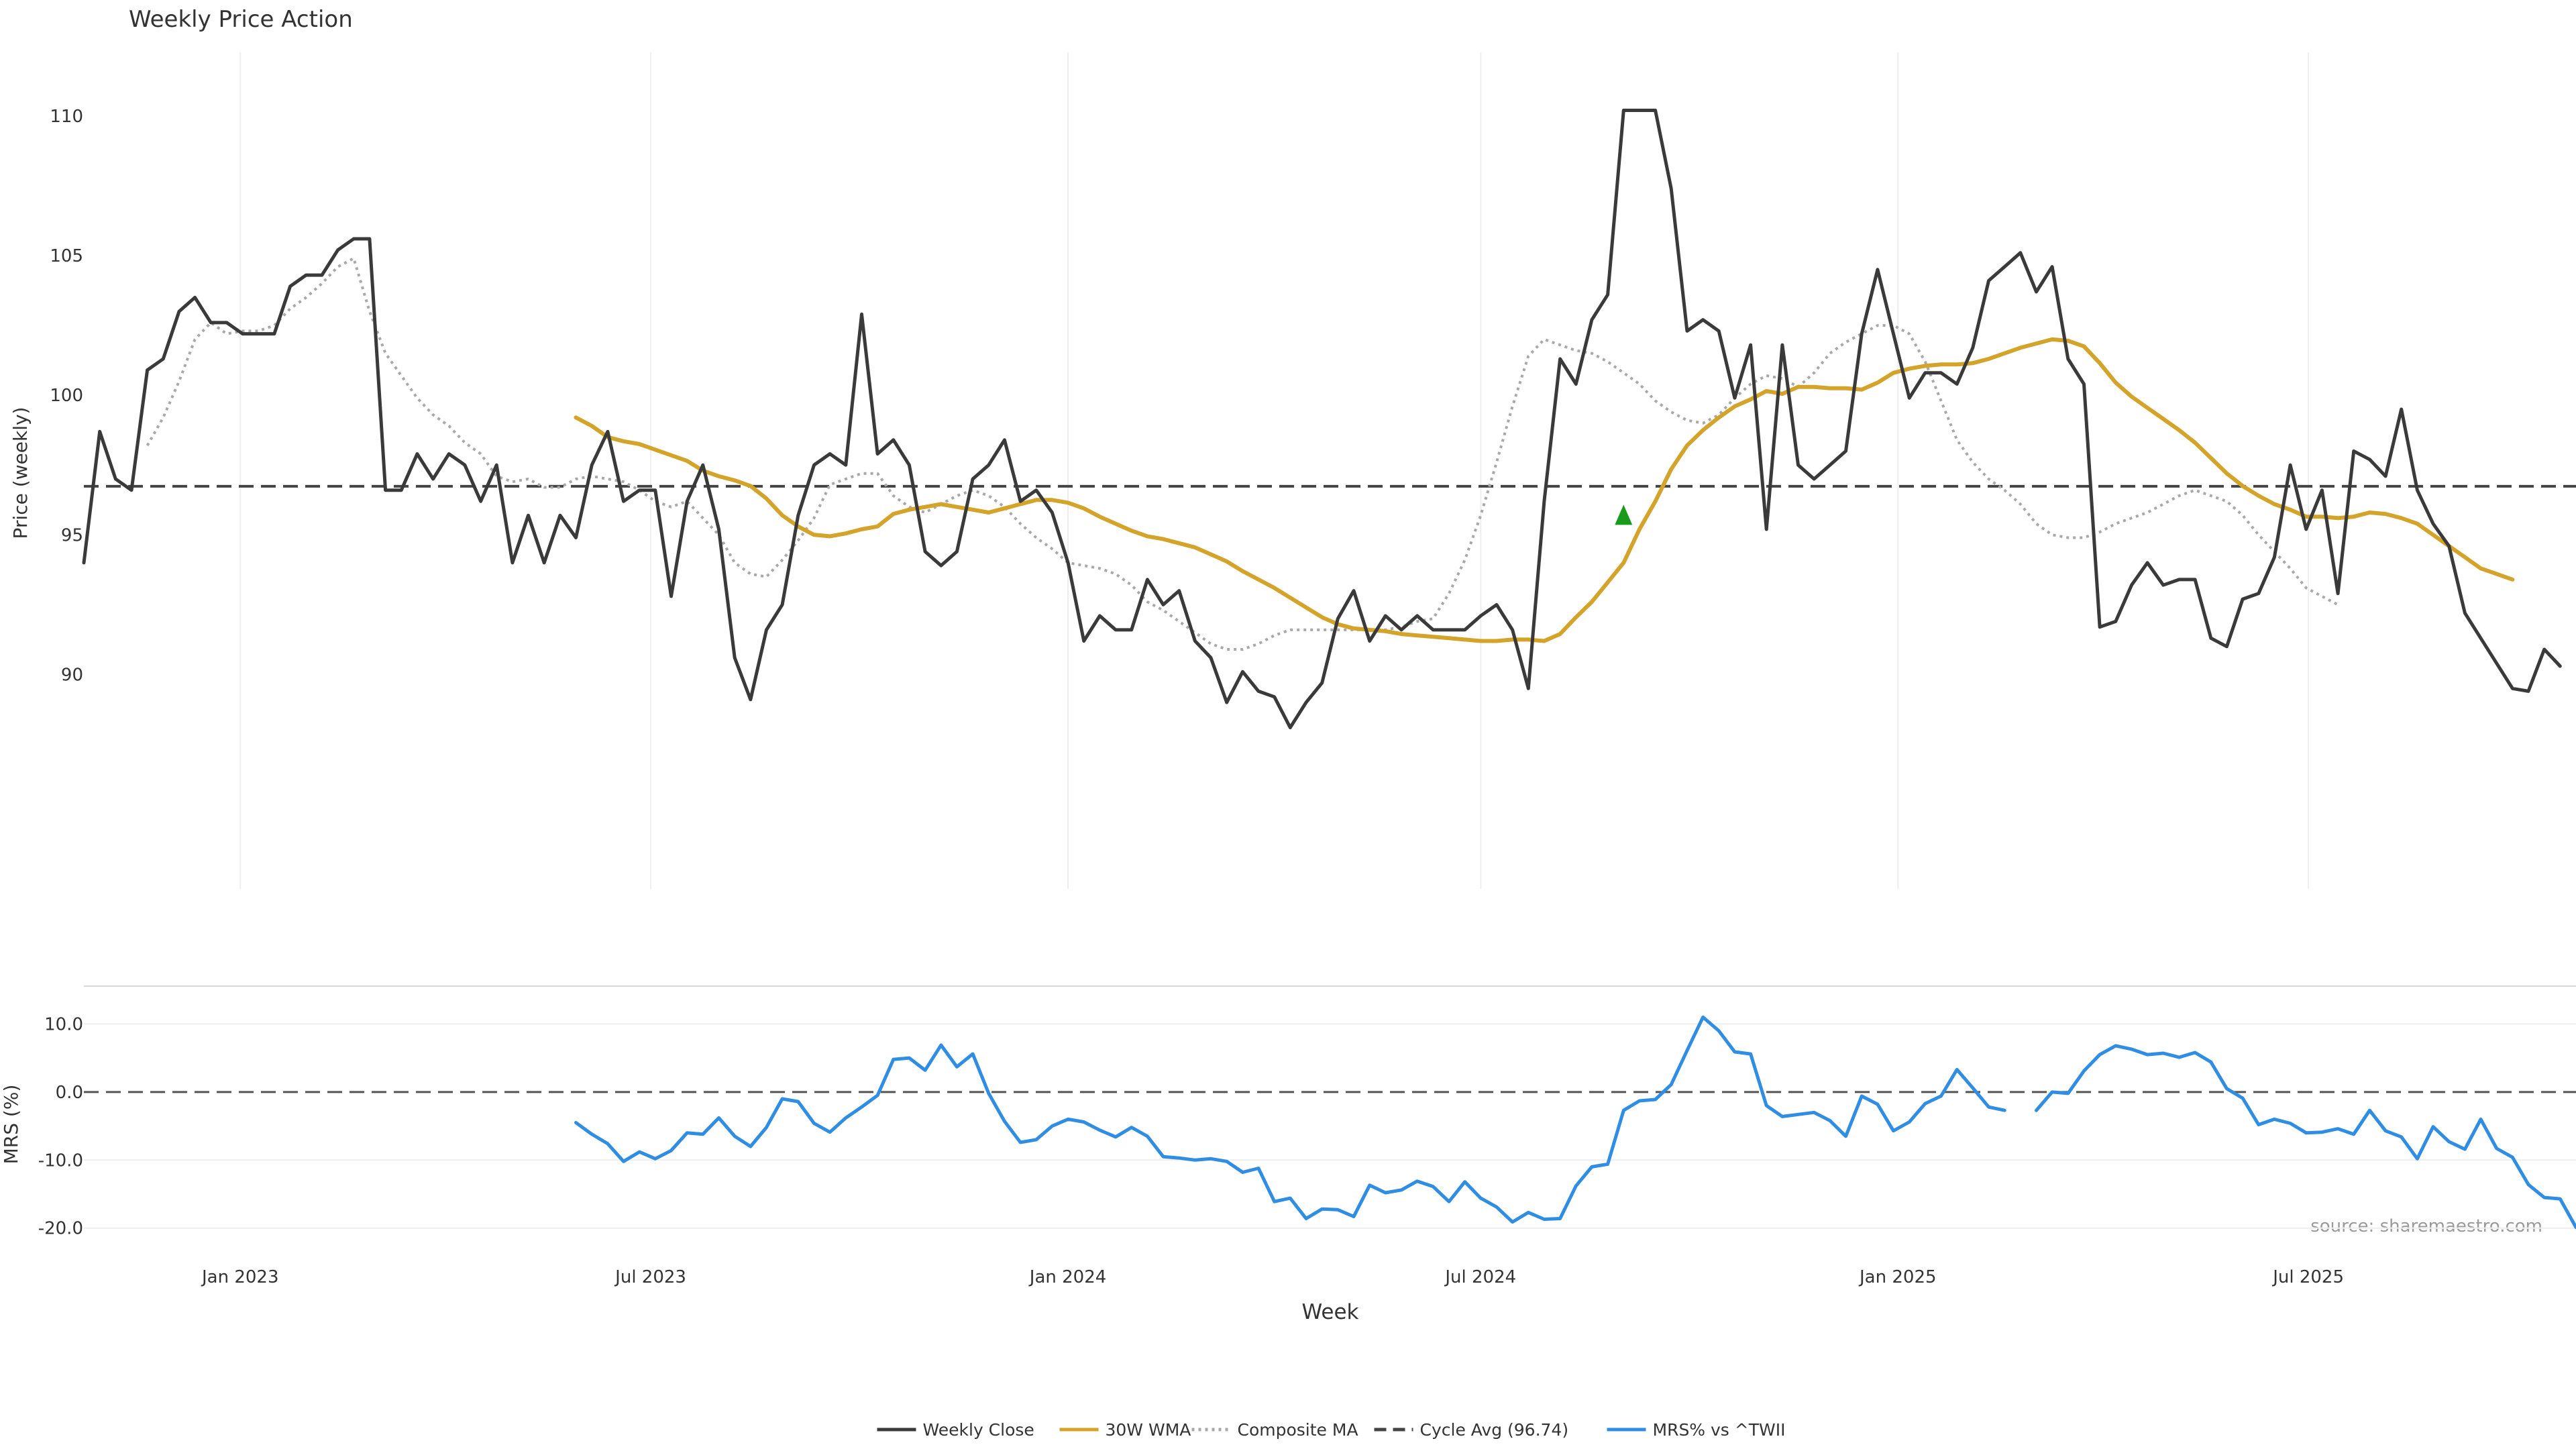  I want to click on mrs-y-tick-label: -20.0, so click(60, 1229).